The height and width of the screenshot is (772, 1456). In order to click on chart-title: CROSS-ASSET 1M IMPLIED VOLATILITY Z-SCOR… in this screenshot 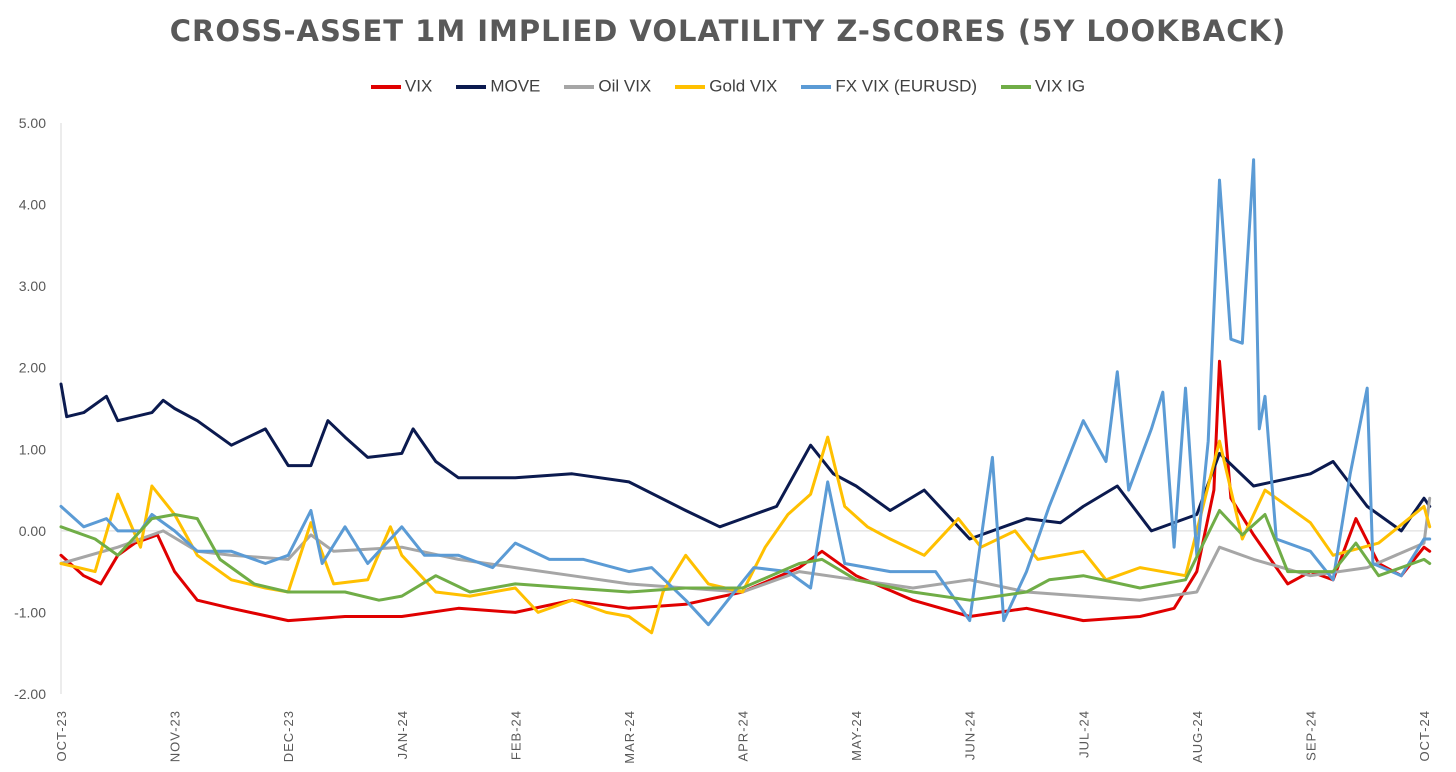, I will do `click(728, 31)`.